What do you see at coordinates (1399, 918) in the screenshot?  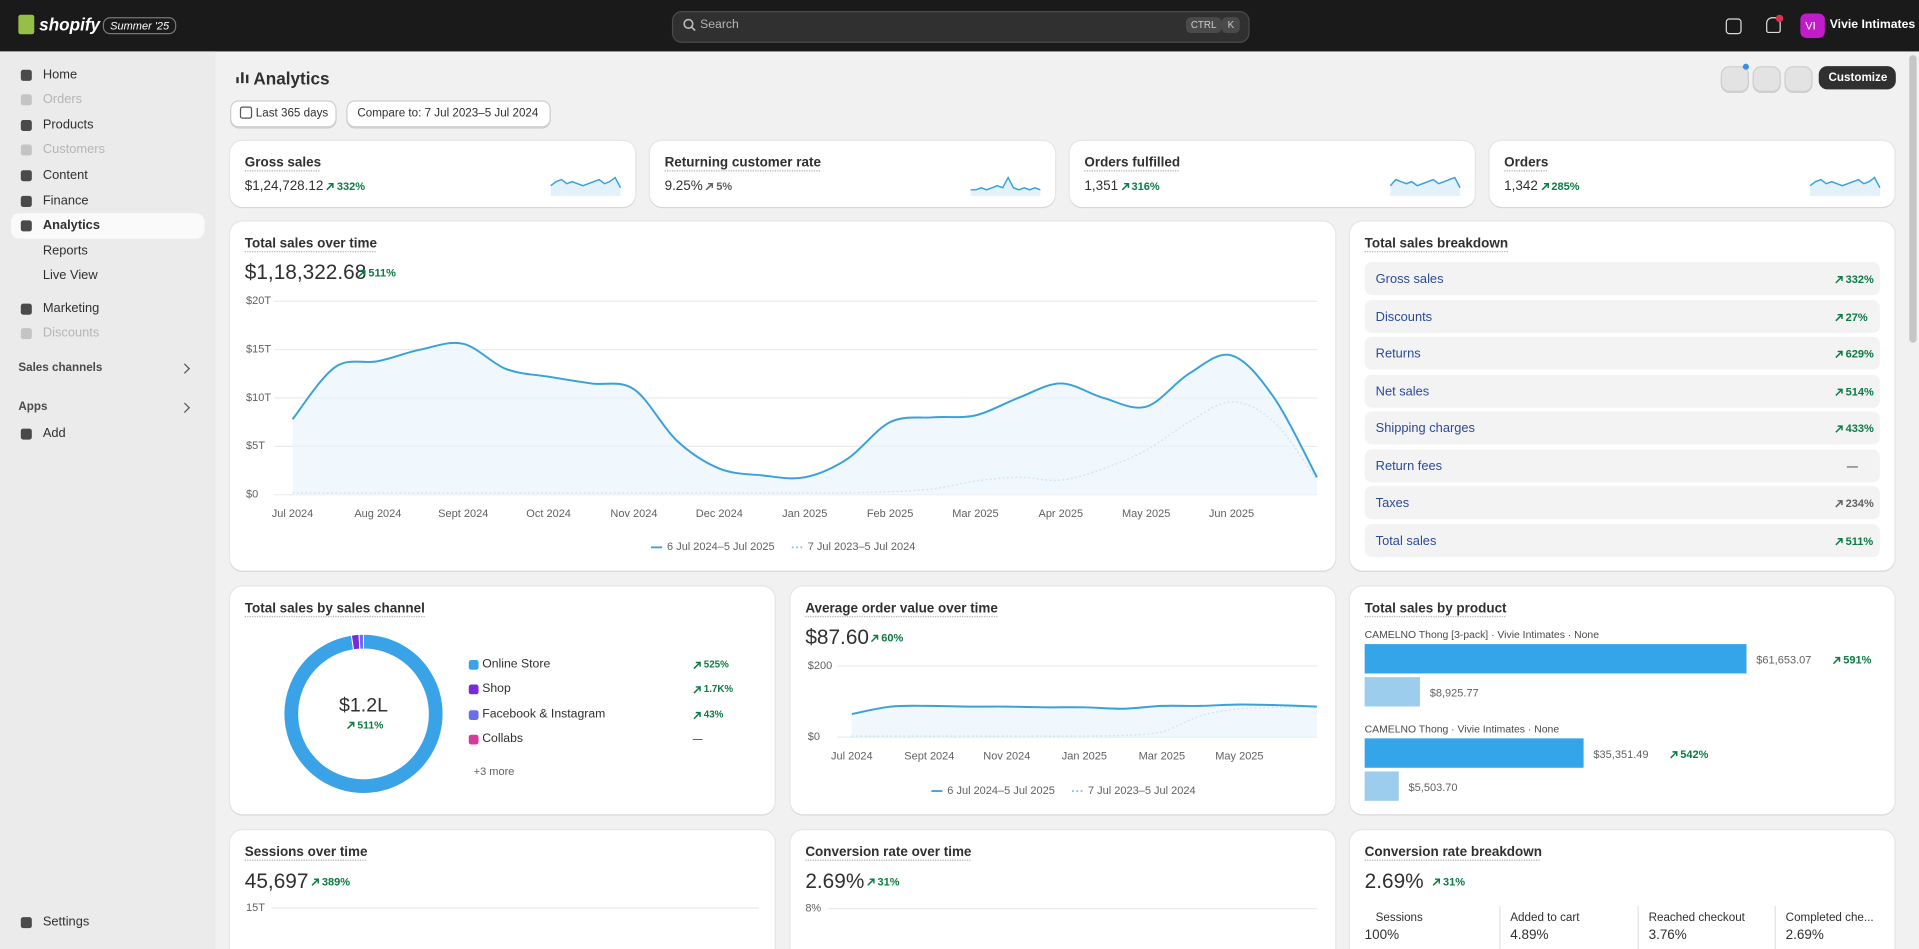 I see `step-label: Sessions` at bounding box center [1399, 918].